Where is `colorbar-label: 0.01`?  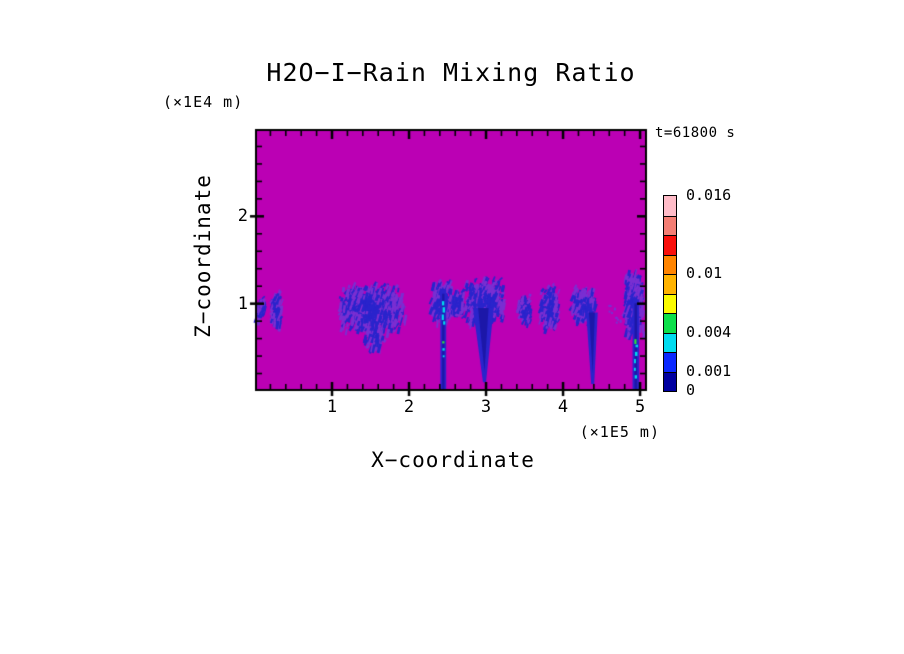
colorbar-label: 0.01 is located at coordinates (704, 273).